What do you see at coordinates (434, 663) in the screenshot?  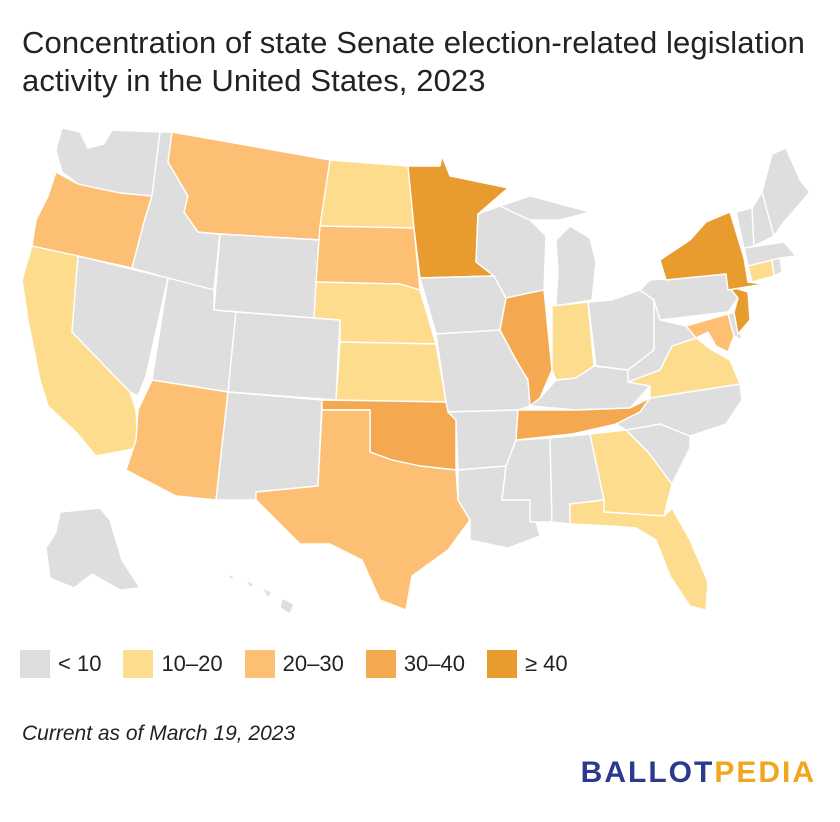 I see `legend-label-30-40: 30–40` at bounding box center [434, 663].